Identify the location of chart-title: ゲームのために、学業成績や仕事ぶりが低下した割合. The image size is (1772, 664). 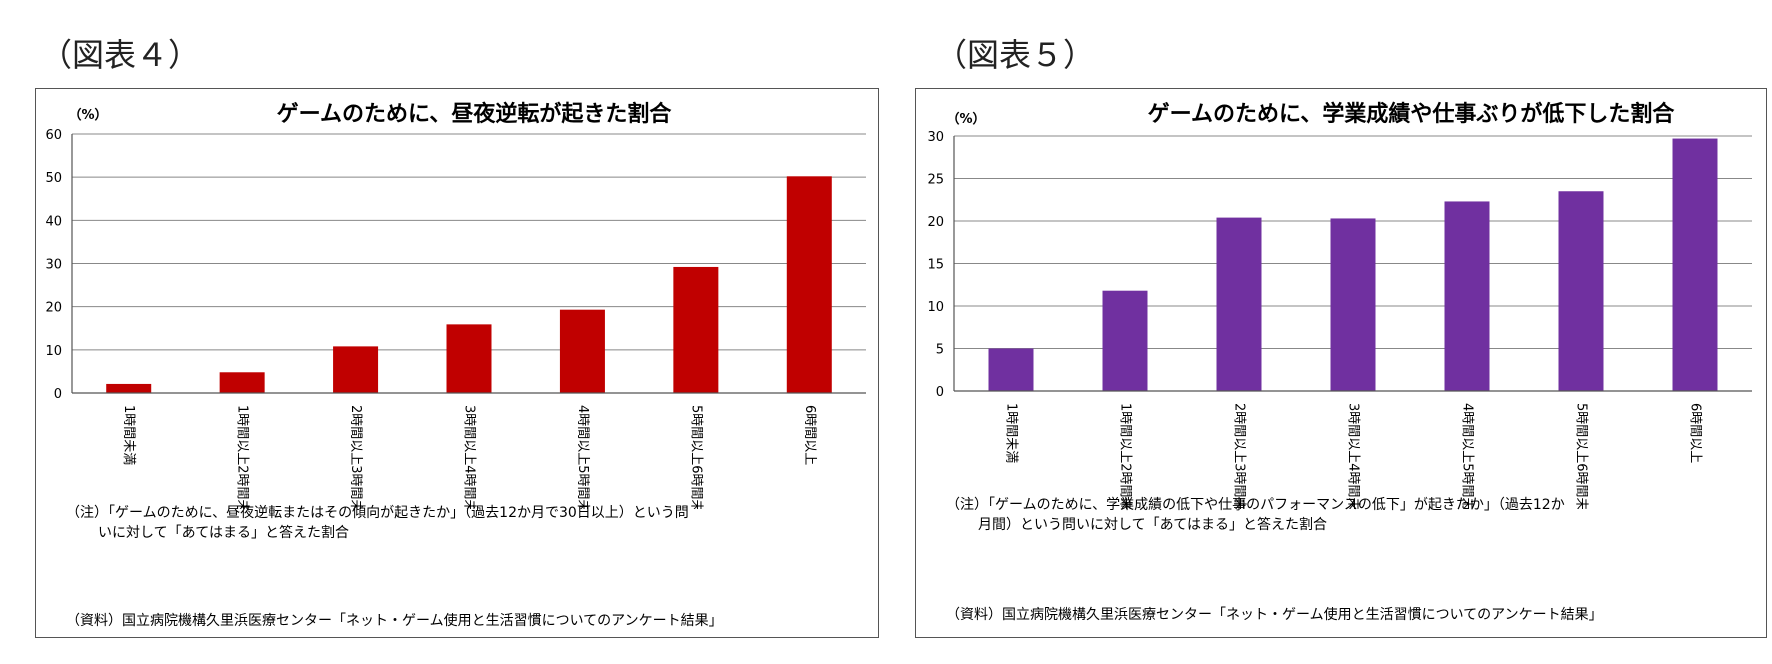
(1412, 114).